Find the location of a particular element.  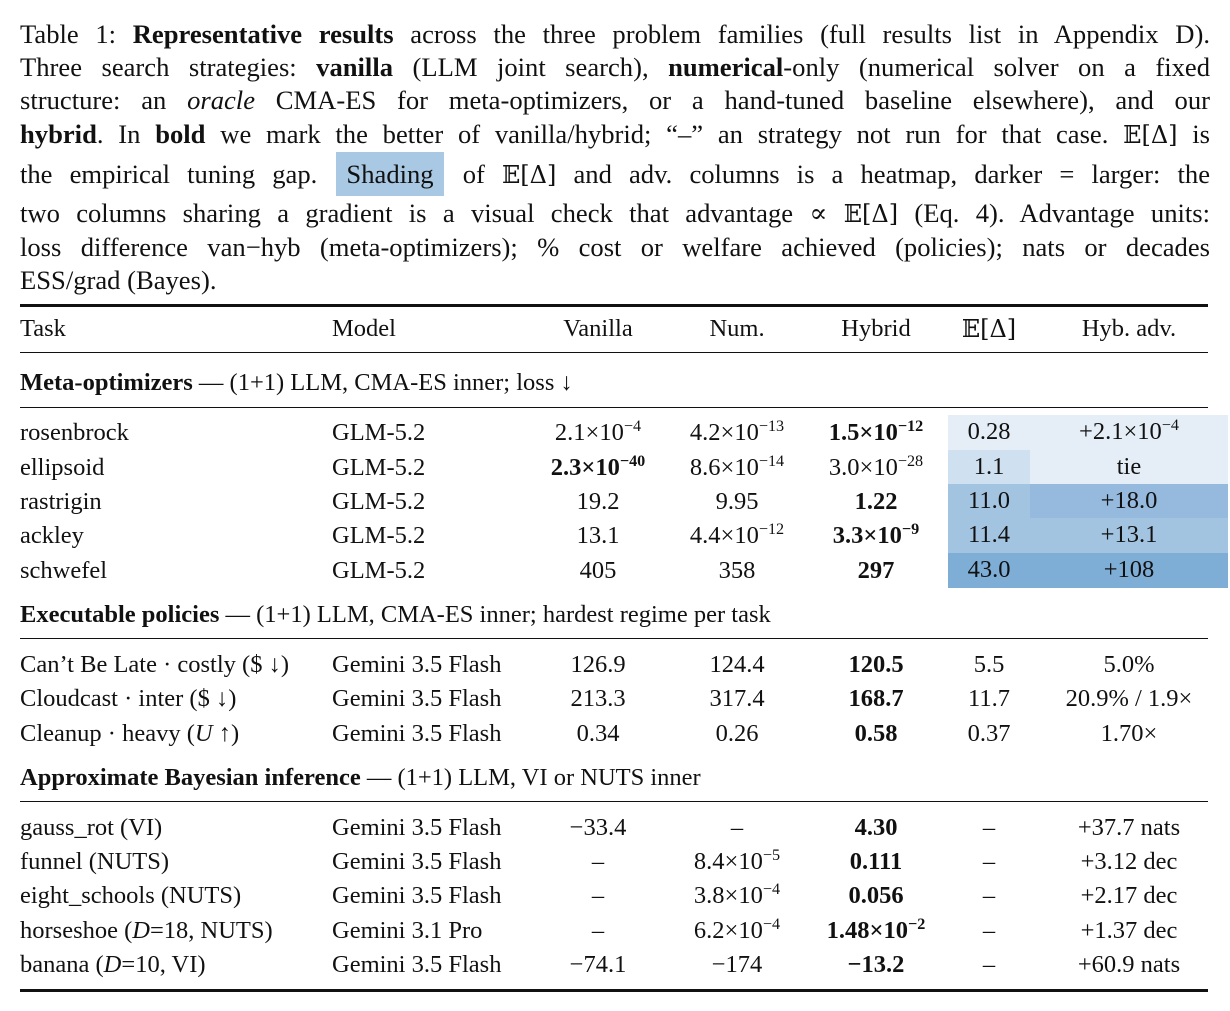

table-cell: Gemini 3.1 Pro is located at coordinates (407, 930).